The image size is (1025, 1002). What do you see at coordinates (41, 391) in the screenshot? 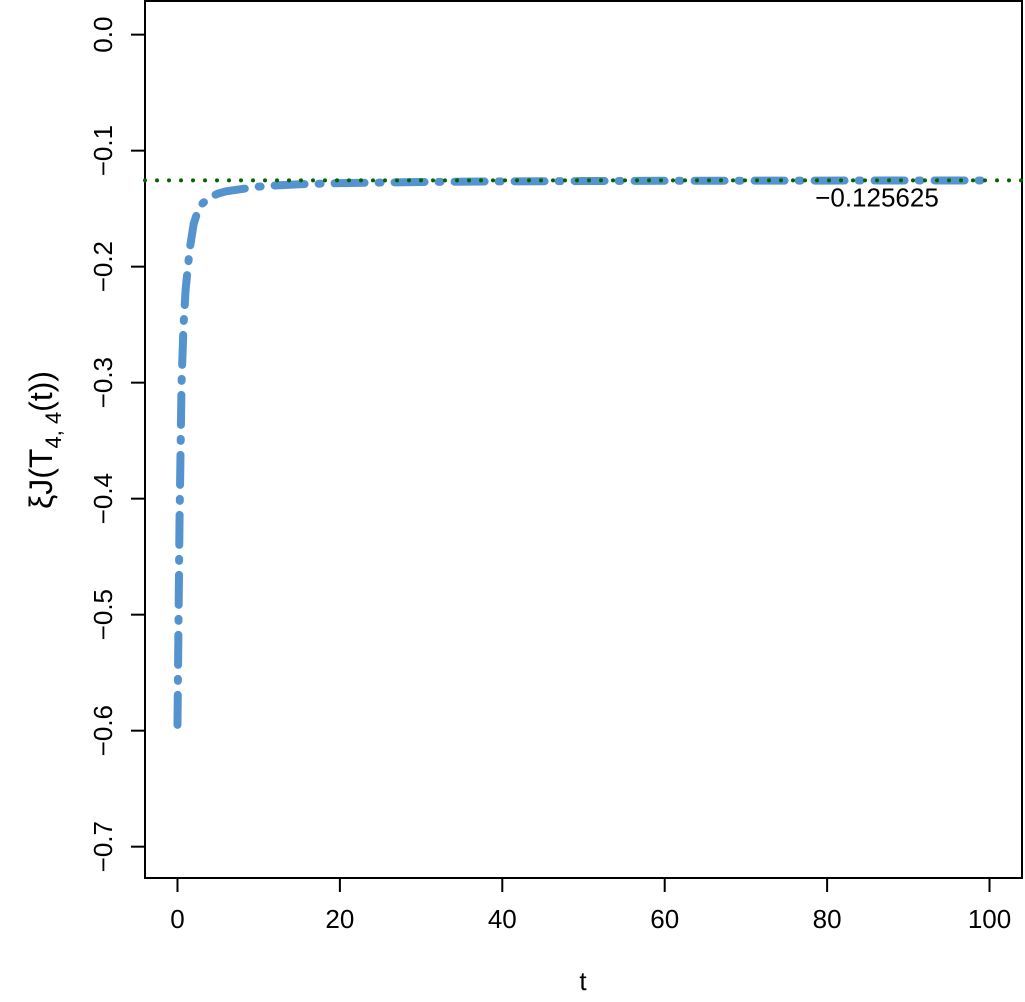
I see `y-label-tail: (t))` at bounding box center [41, 391].